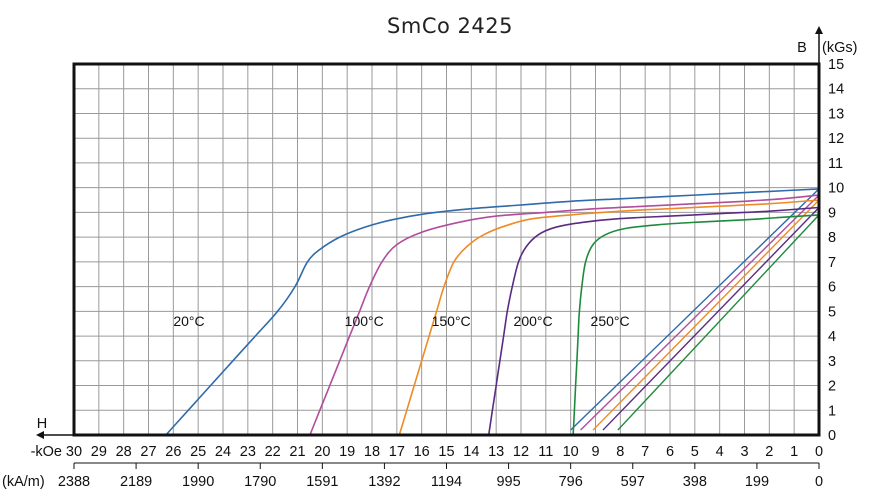  I want to click on y-tick-label: 14, so click(836, 90).